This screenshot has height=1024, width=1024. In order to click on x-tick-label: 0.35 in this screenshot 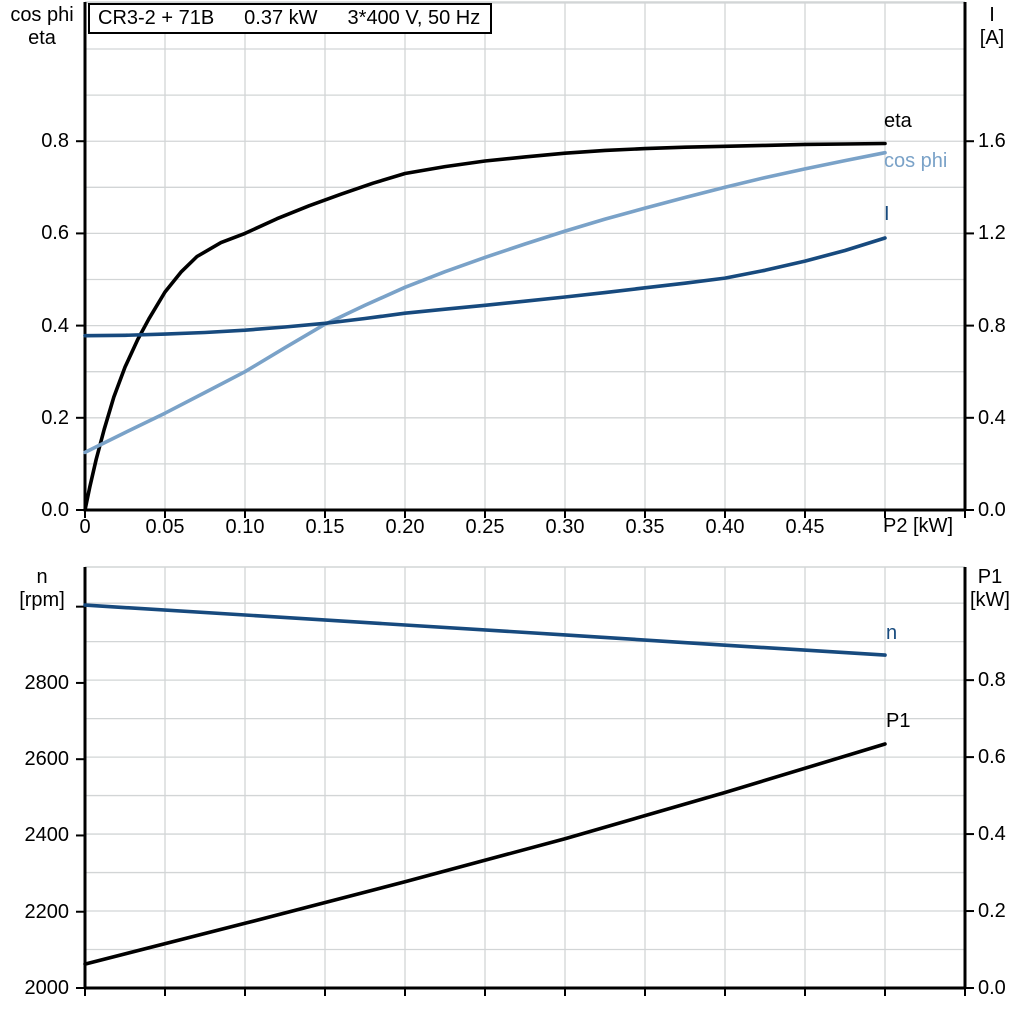, I will do `click(645, 527)`.